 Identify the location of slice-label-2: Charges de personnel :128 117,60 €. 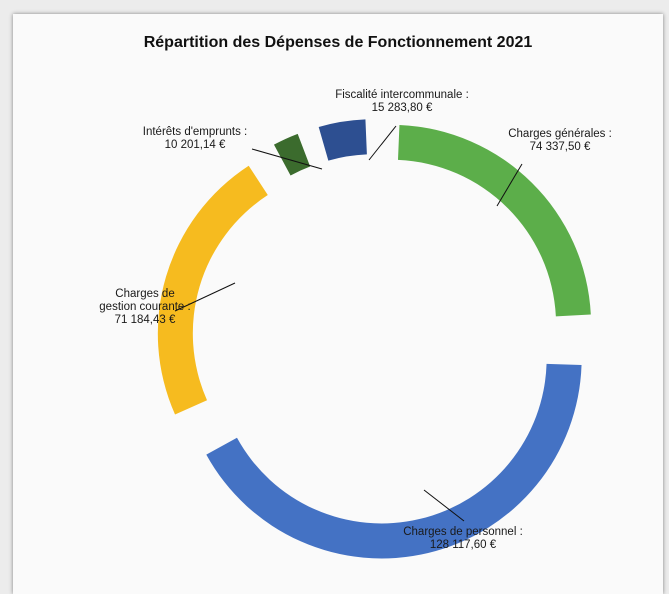
(463, 538).